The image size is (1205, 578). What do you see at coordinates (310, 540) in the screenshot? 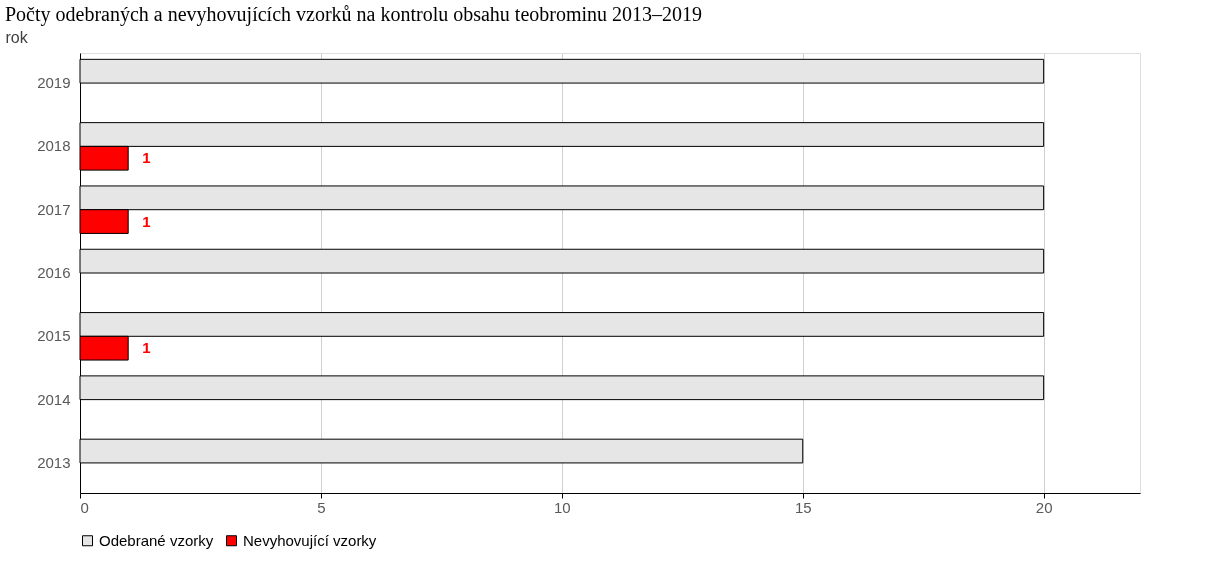
I see `legend-label: Nevyhovující vzorky` at bounding box center [310, 540].